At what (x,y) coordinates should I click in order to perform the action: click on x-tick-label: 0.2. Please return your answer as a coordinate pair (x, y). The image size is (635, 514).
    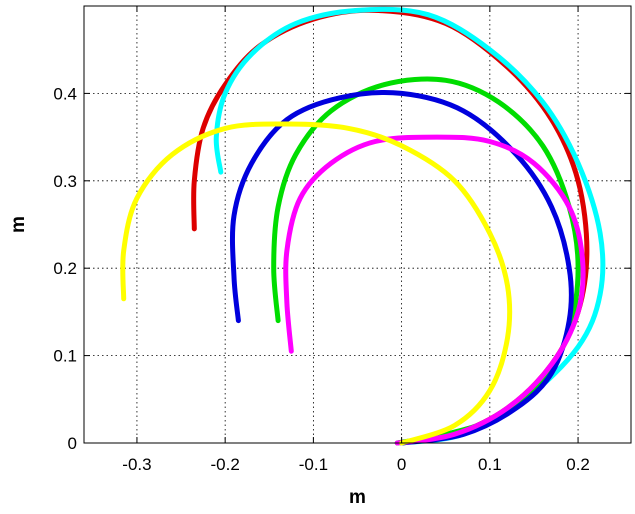
    Looking at the image, I should click on (578, 464).